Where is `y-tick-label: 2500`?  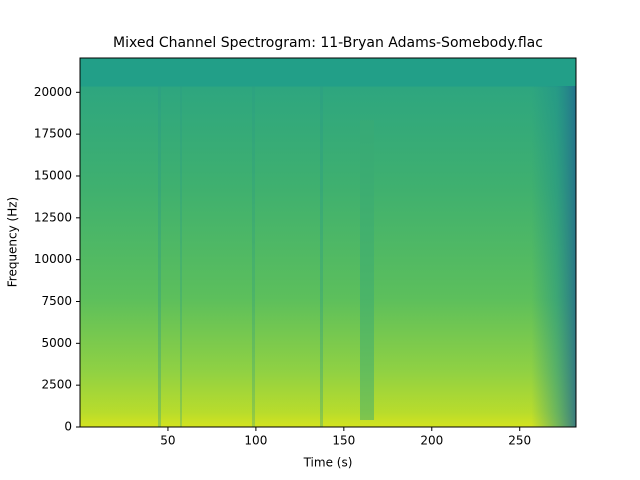 y-tick-label: 2500 is located at coordinates (56, 385).